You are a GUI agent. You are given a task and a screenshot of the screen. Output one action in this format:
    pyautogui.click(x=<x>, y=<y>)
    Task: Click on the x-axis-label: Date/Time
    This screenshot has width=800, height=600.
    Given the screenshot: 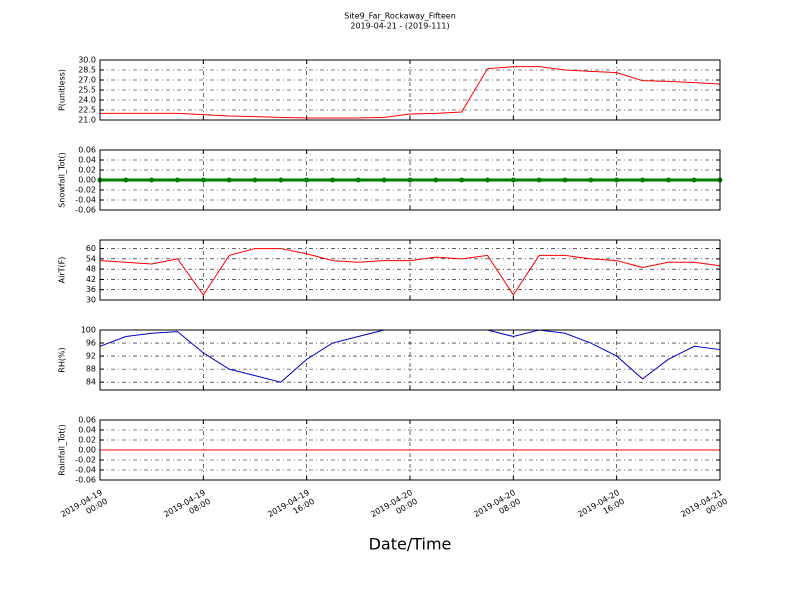 What is the action you would take?
    pyautogui.click(x=410, y=544)
    